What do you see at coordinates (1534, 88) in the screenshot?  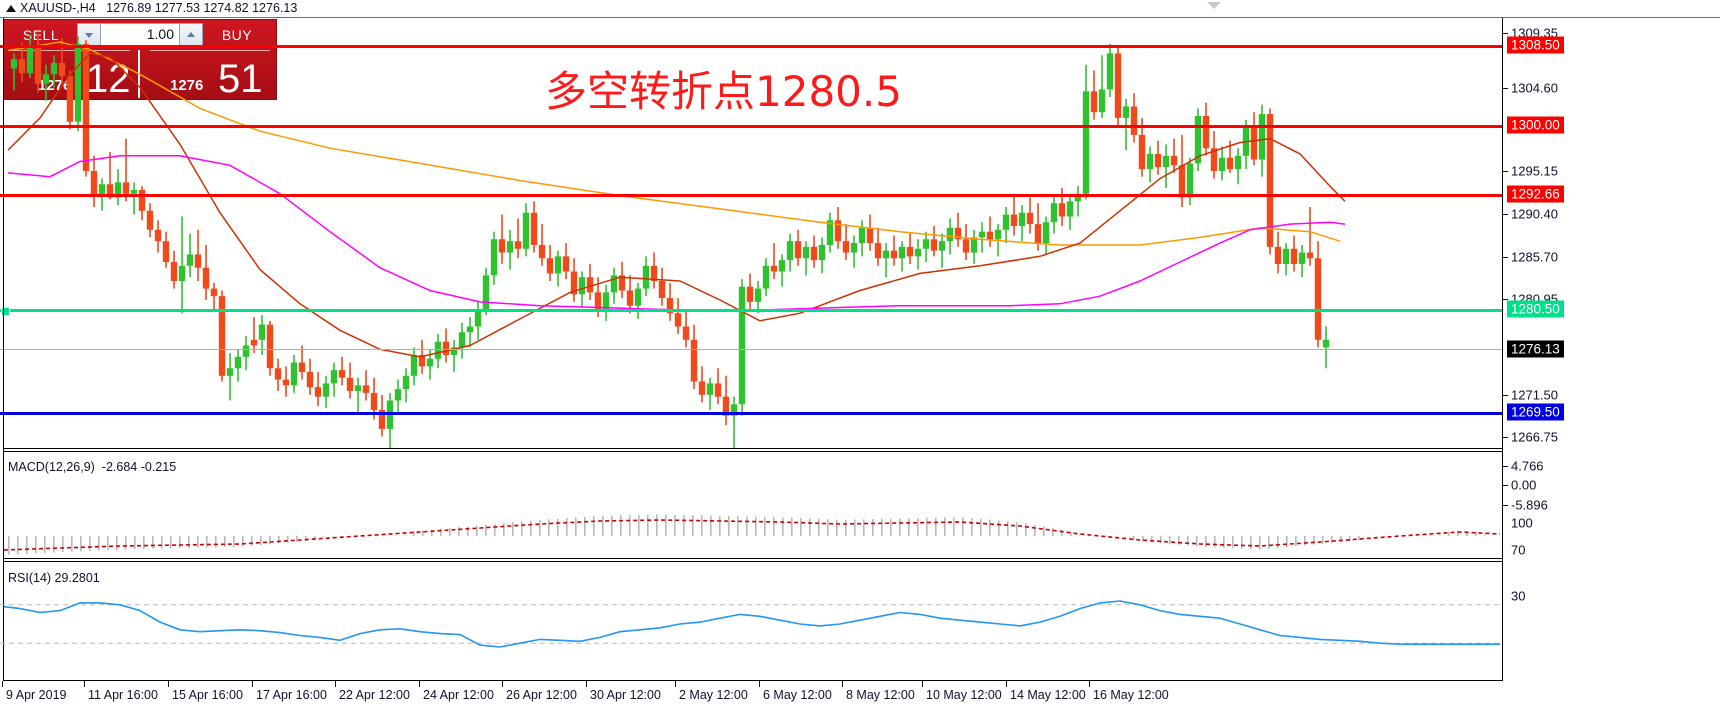 I see `price-axis-label: 1304.60` at bounding box center [1534, 88].